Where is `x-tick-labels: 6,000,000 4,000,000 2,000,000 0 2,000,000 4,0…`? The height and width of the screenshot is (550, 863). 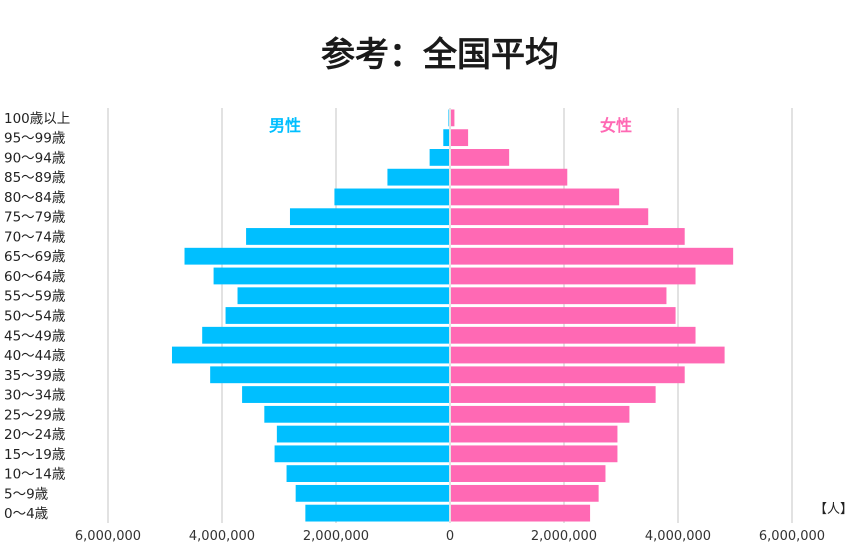
x-tick-labels: 6,000,000 4,000,000 2,000,000 0 2,000,000 4,0… is located at coordinates (450, 536).